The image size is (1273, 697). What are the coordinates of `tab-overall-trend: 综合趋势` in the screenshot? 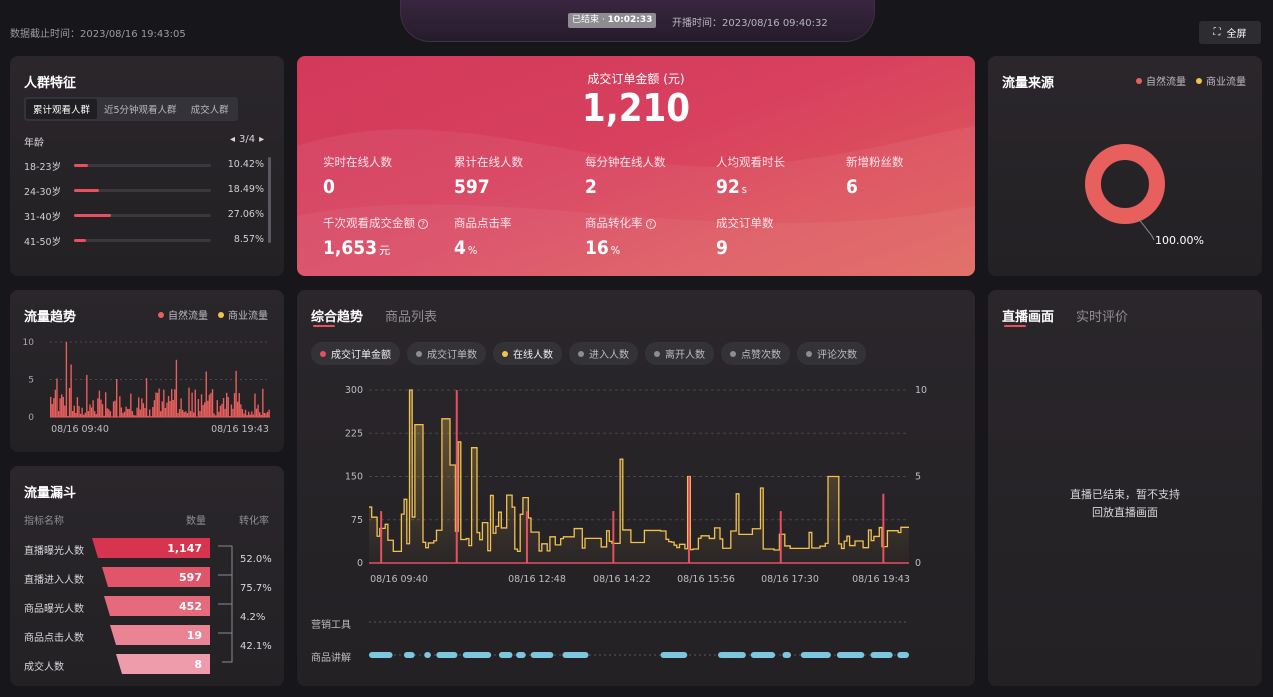 It's located at (337, 317).